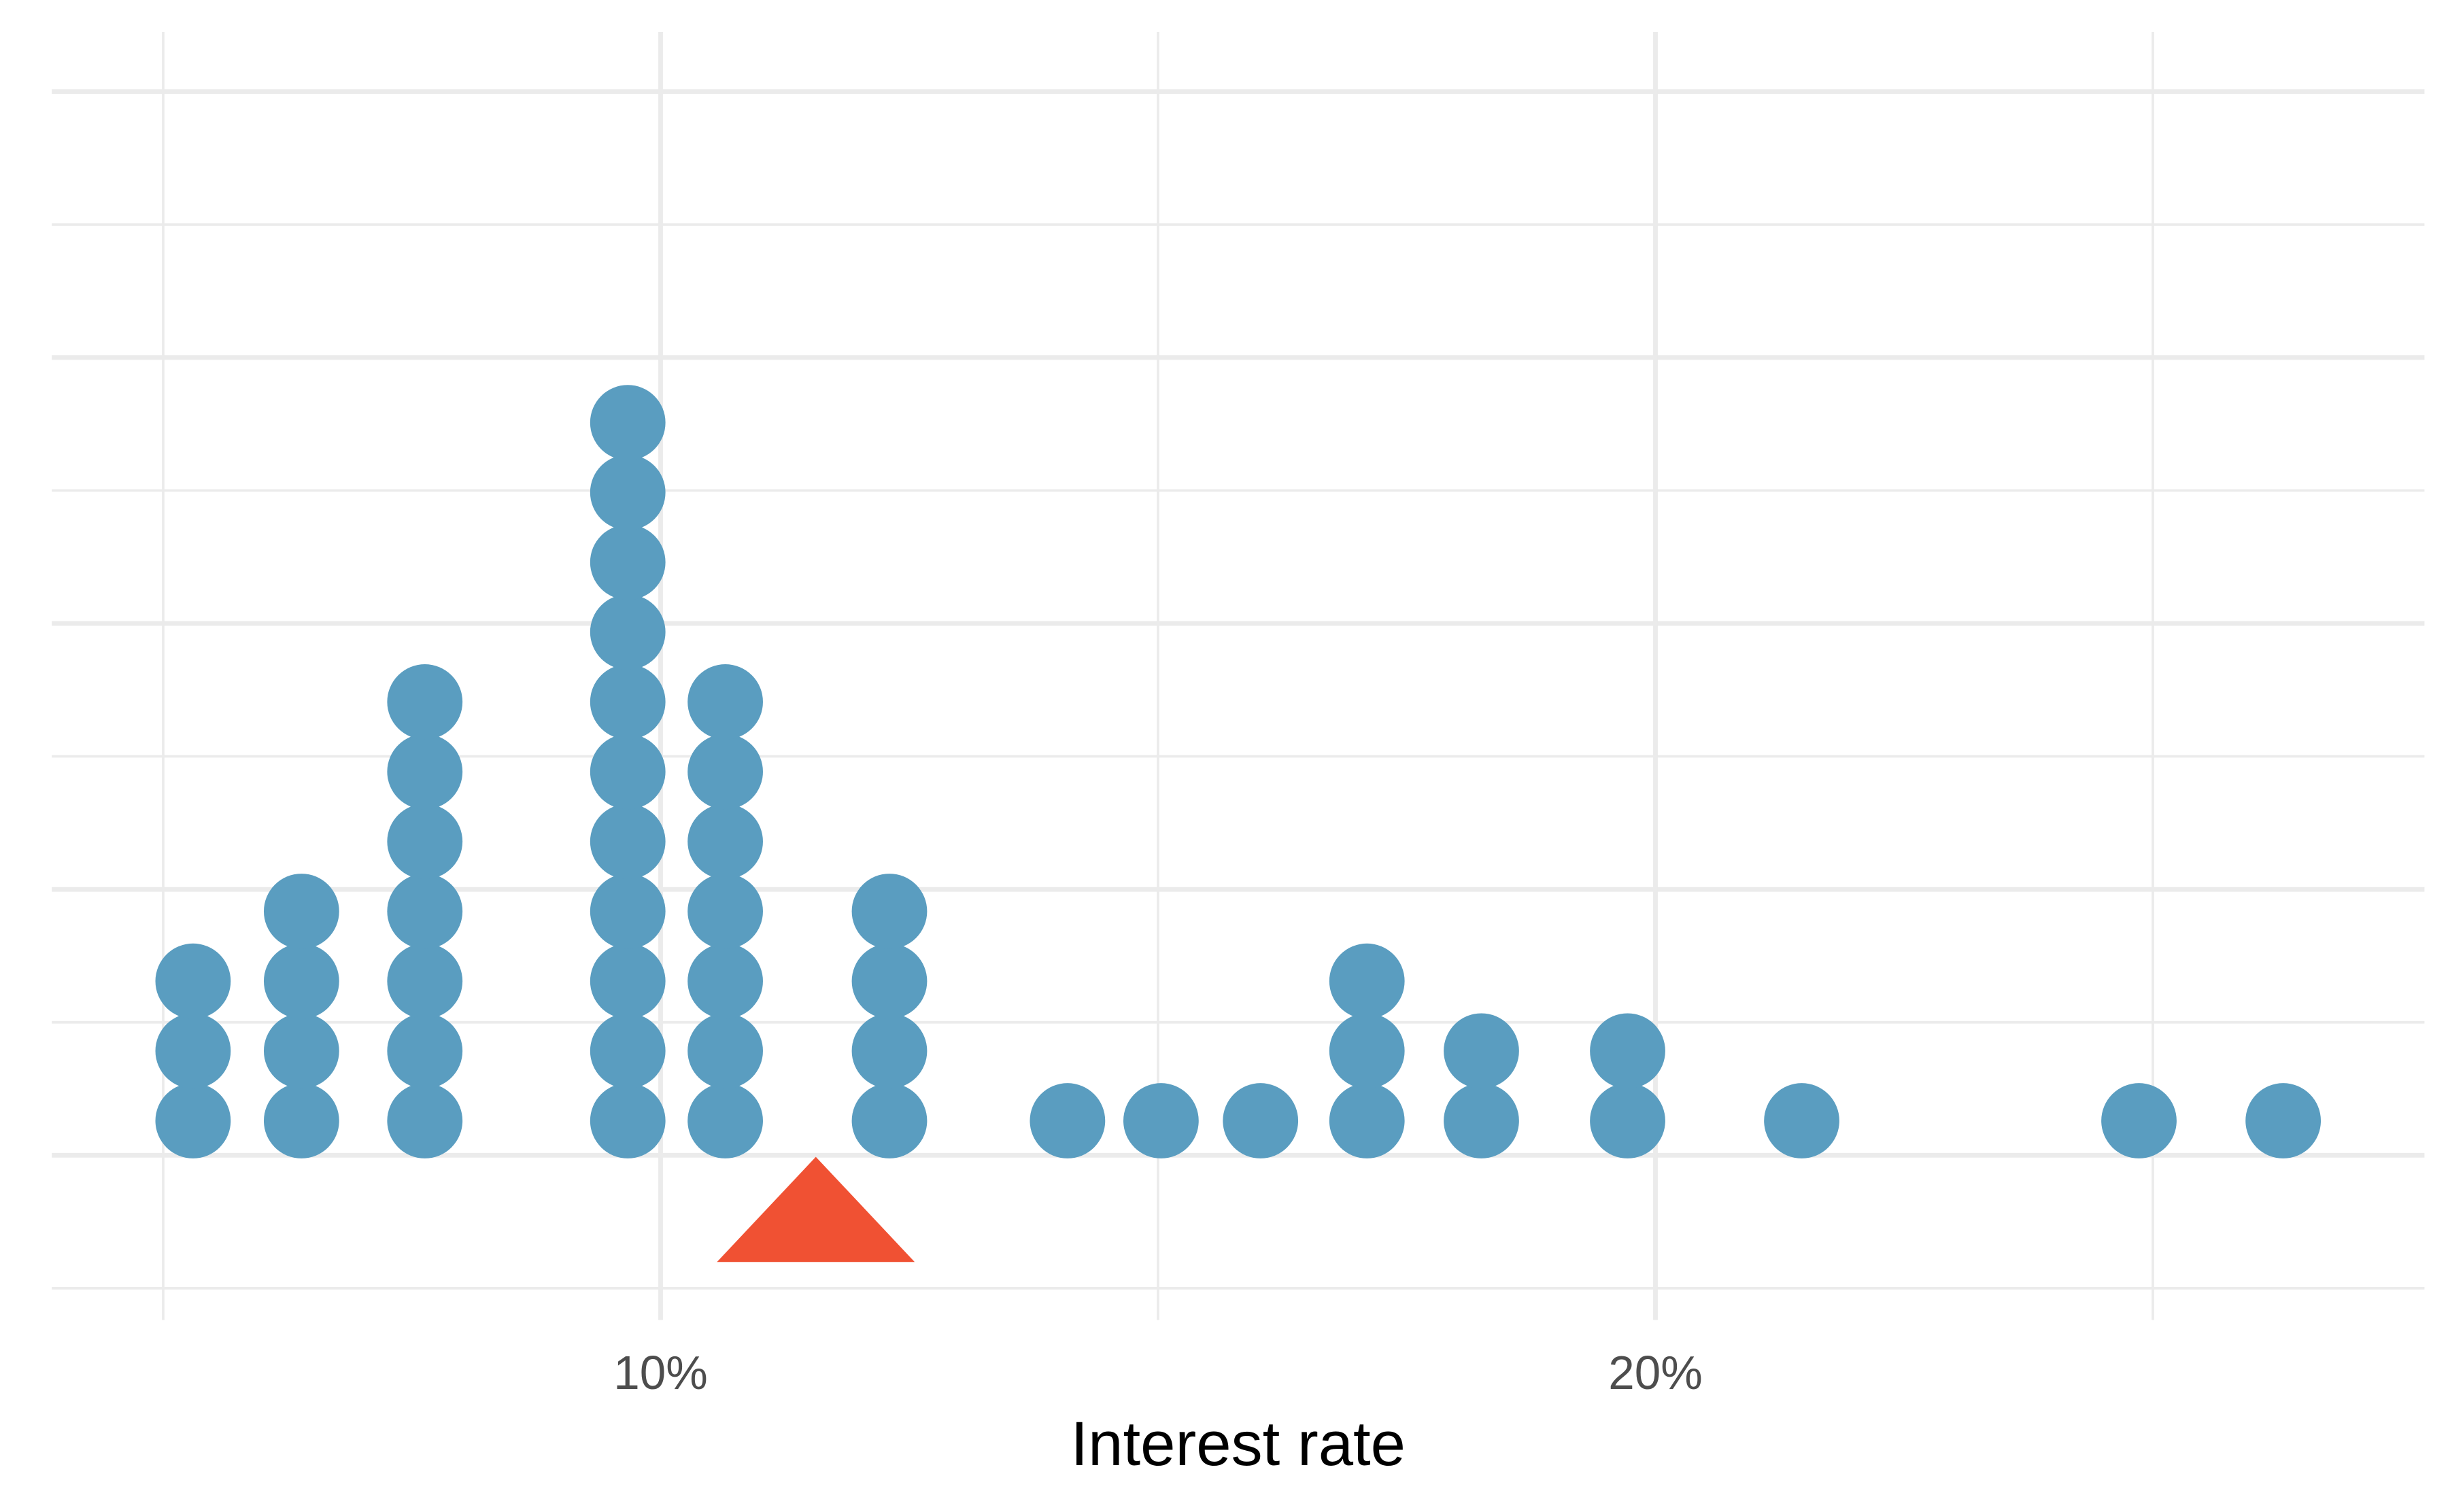 The height and width of the screenshot is (1512, 2448). I want to click on mean-marker, so click(816, 1209).